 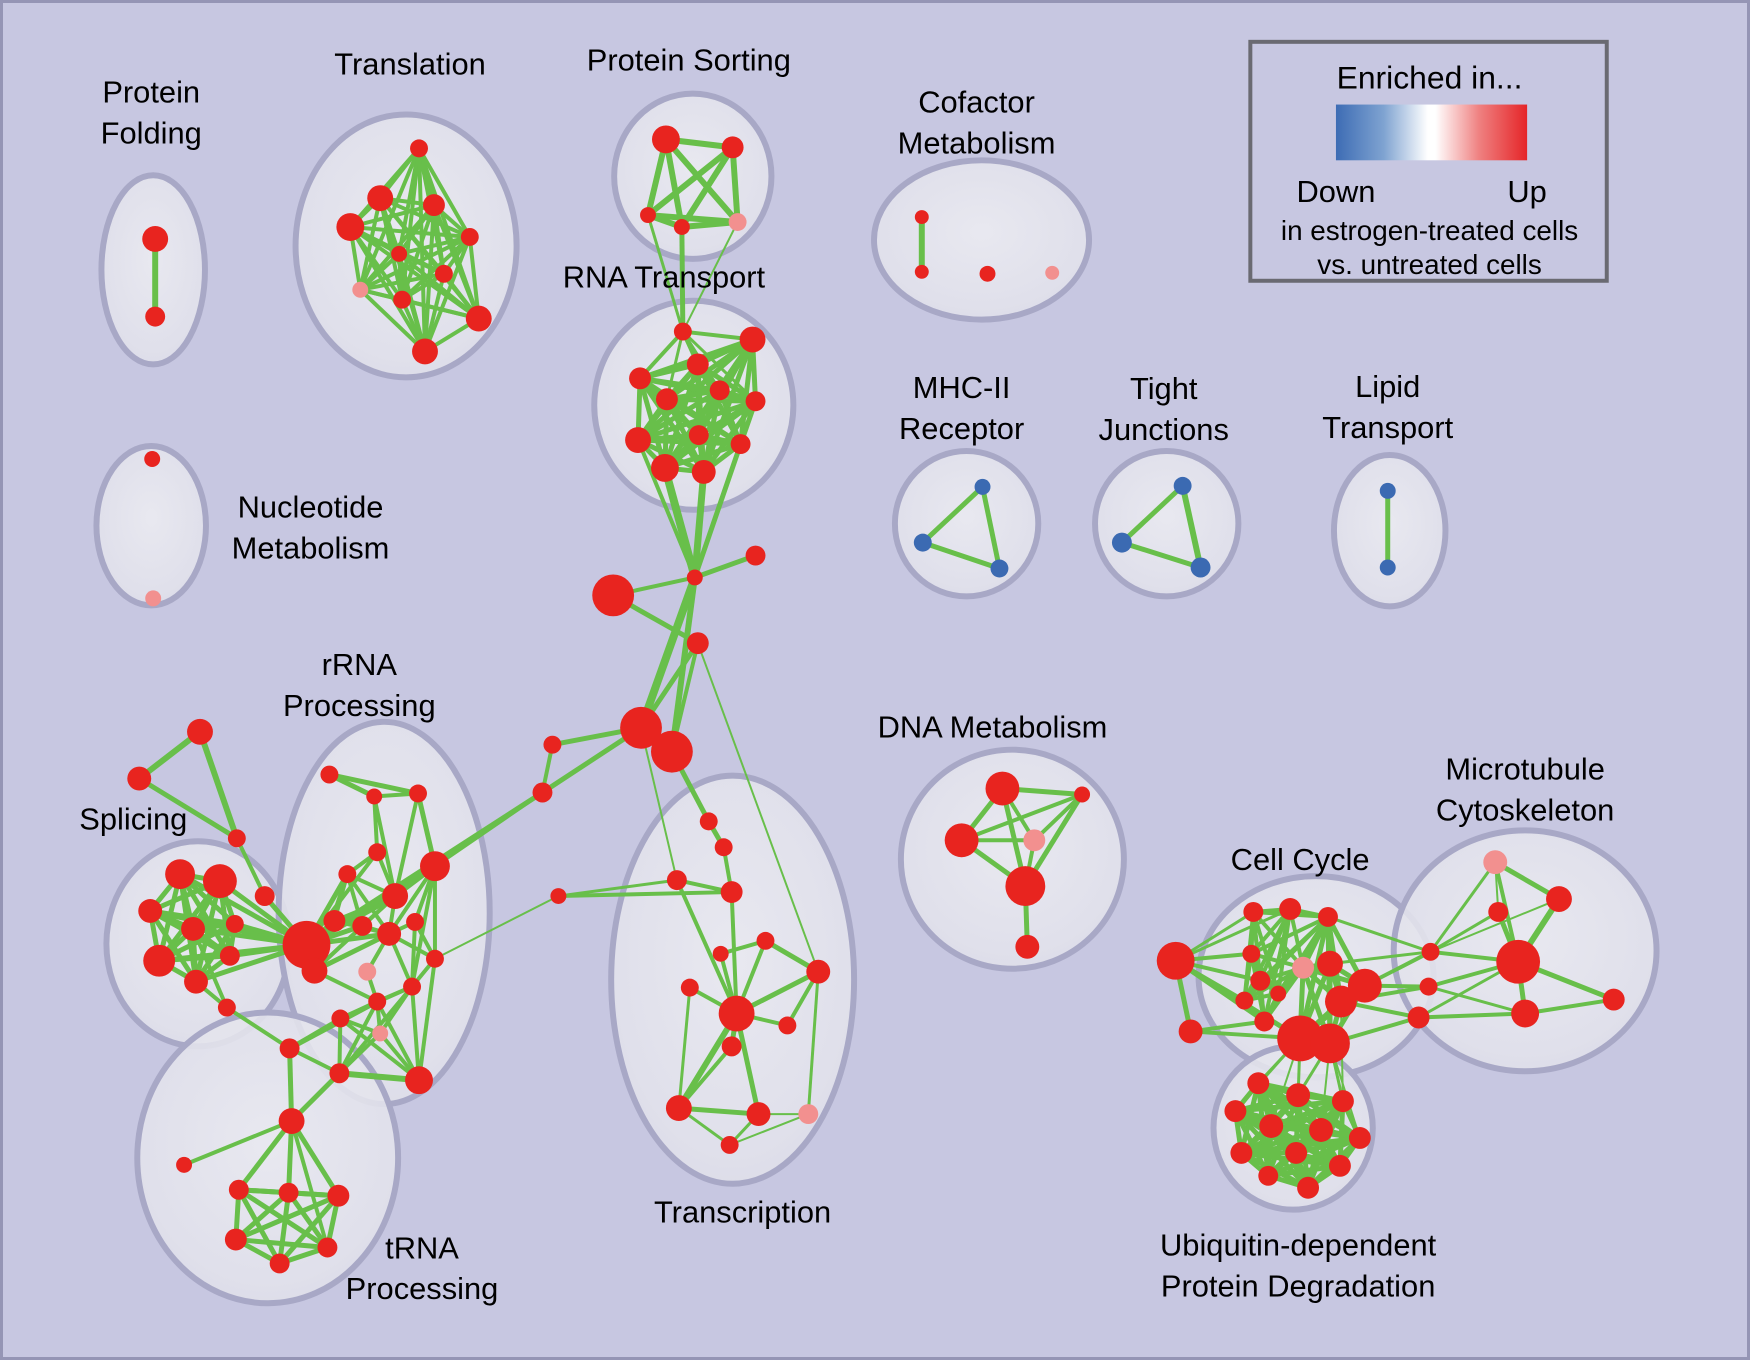 What do you see at coordinates (1321, 1130) in the screenshot?
I see `gene-set-node-ub5` at bounding box center [1321, 1130].